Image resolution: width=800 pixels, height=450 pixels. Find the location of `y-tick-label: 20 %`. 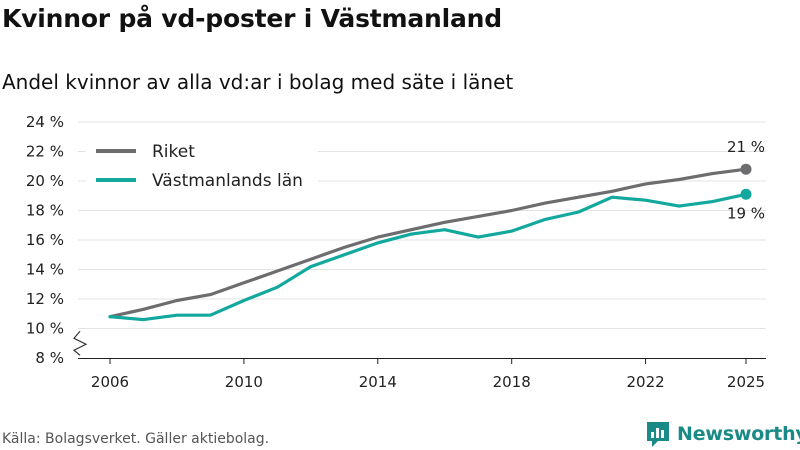

y-tick-label: 20 % is located at coordinates (45, 181).